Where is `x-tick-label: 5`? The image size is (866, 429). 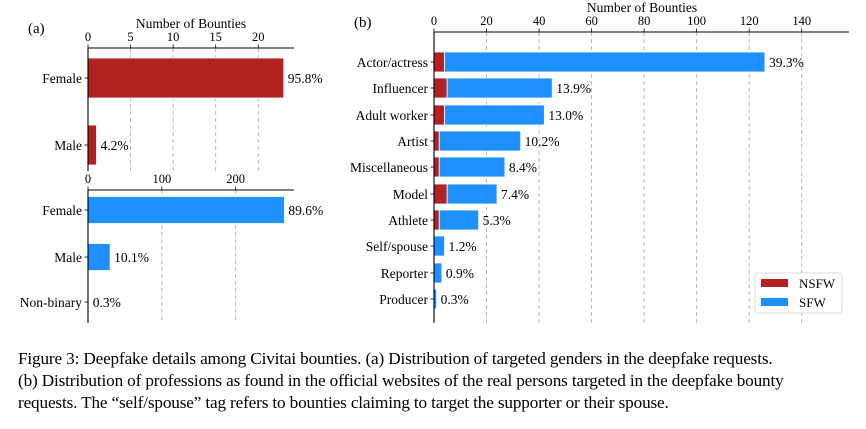 x-tick-label: 5 is located at coordinates (130, 37).